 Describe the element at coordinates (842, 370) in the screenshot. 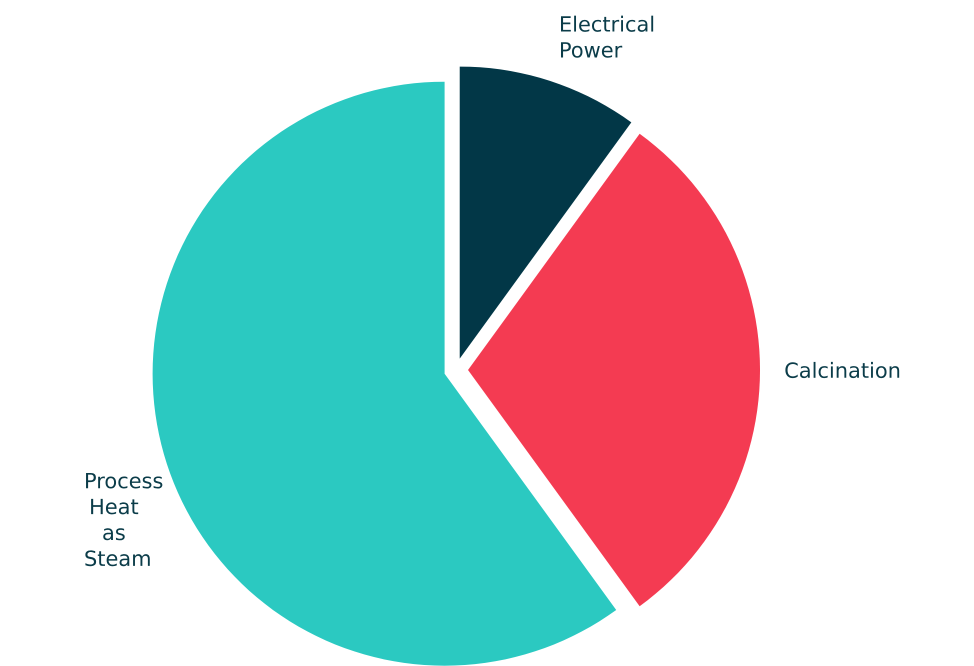

I see `slice-label: Calcination` at that location.